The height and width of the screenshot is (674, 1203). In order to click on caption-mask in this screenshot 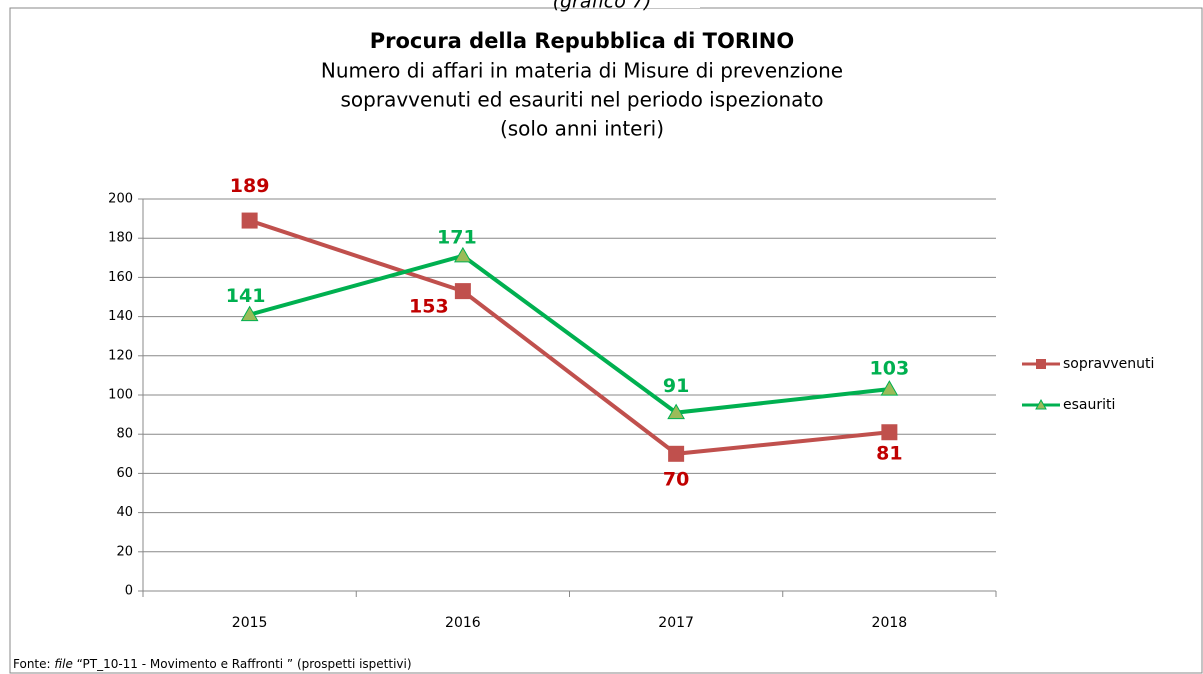, I will do `click(630, 4)`.